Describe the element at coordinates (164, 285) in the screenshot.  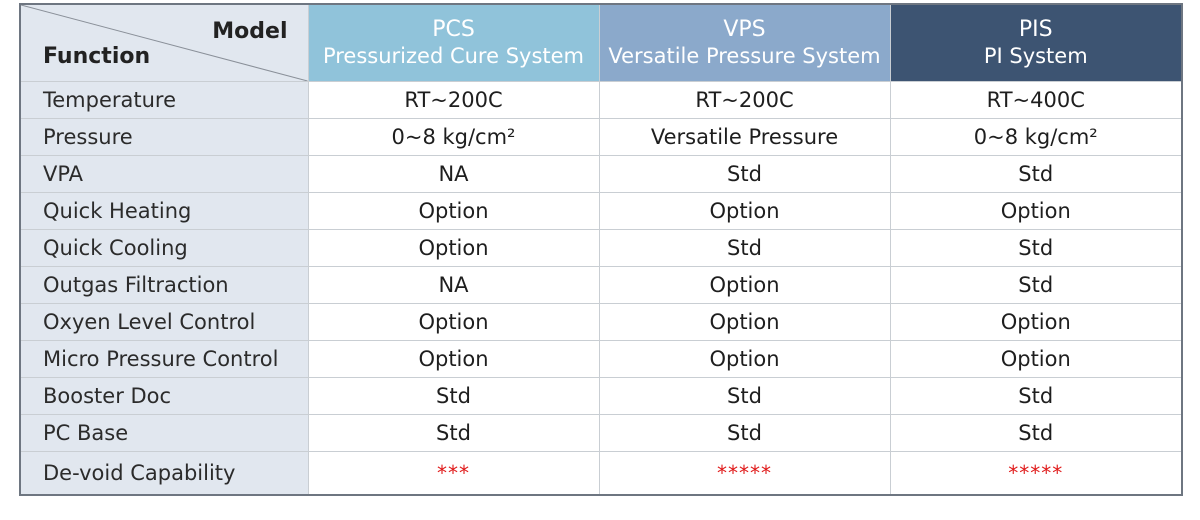
I see `function-name-cell: Outgas Filtraction` at that location.